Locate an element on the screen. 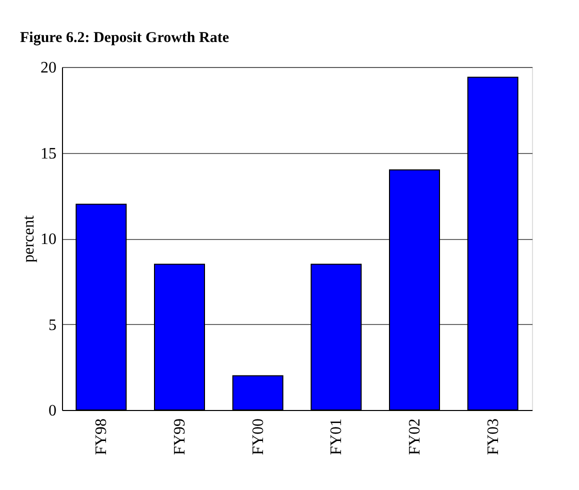 Image resolution: width=579 pixels, height=490 pixels. y-tick-label: 20 is located at coordinates (48, 68).